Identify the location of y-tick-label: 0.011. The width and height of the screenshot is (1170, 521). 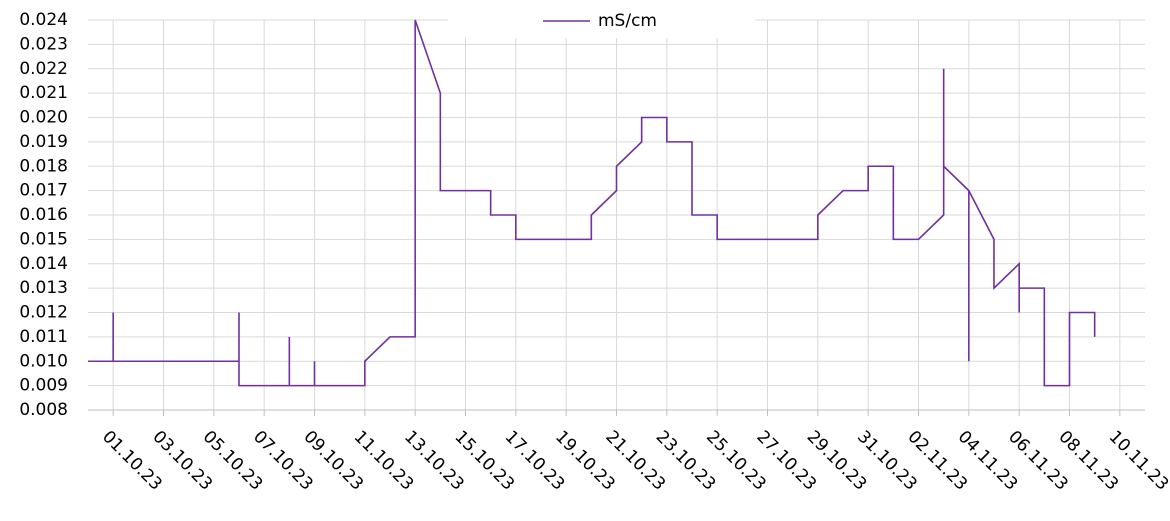
(43, 337).